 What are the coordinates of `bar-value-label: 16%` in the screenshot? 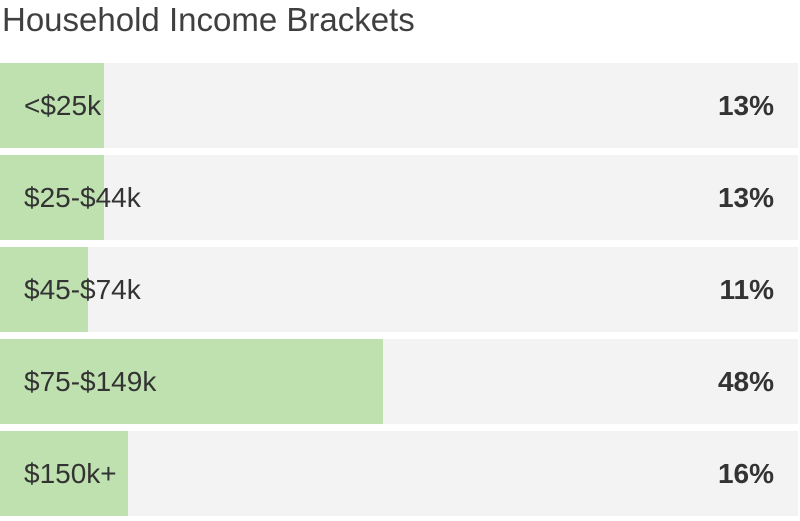 It's located at (745, 473).